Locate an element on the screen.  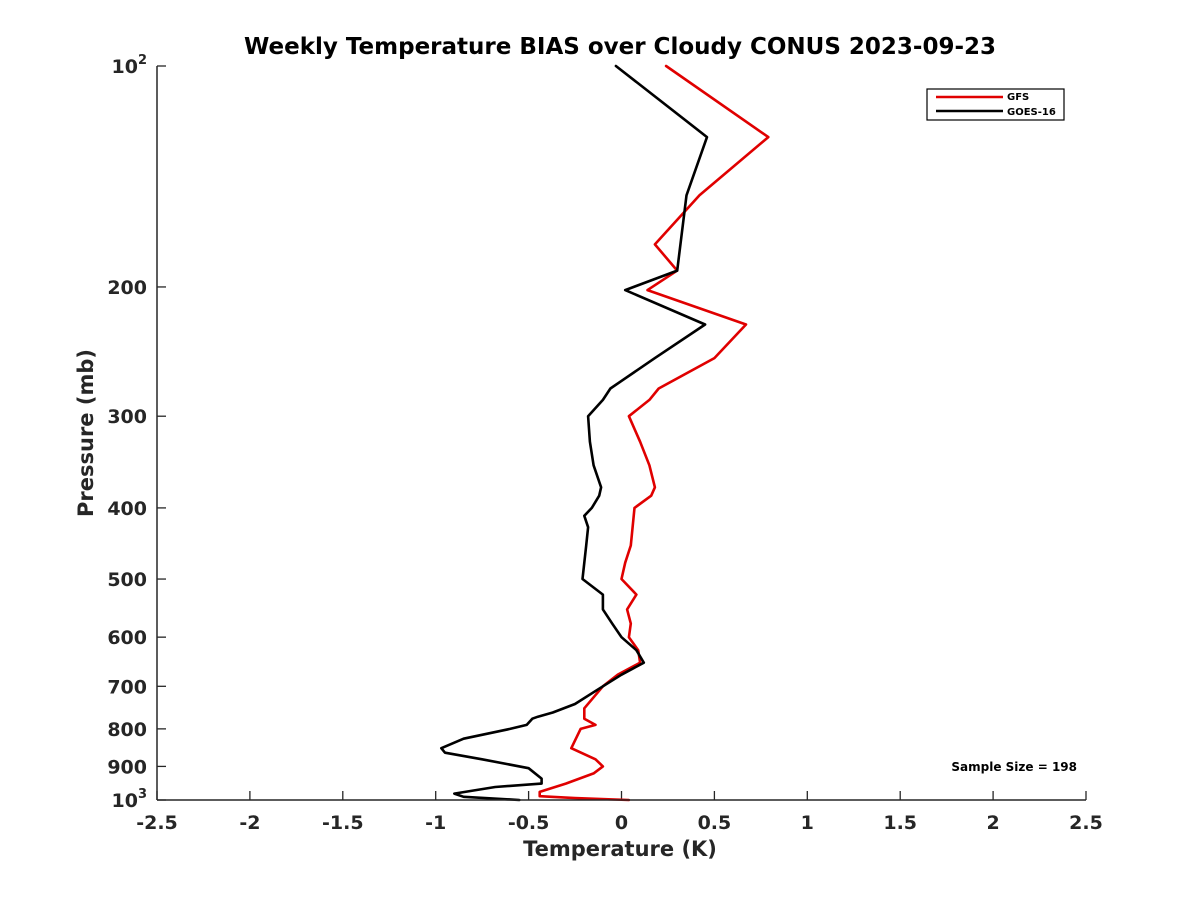
y-axis-label: Pressure (mb) is located at coordinates (86, 433).